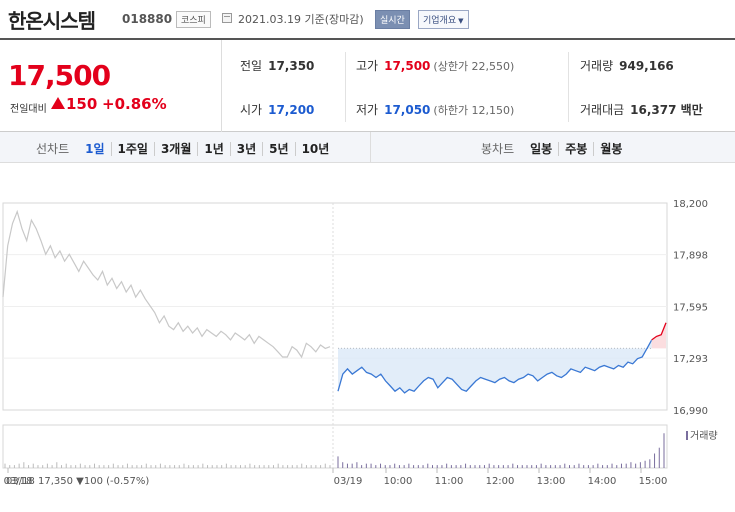 The image size is (735, 512). I want to click on tab-3m: 3개월, so click(176, 149).